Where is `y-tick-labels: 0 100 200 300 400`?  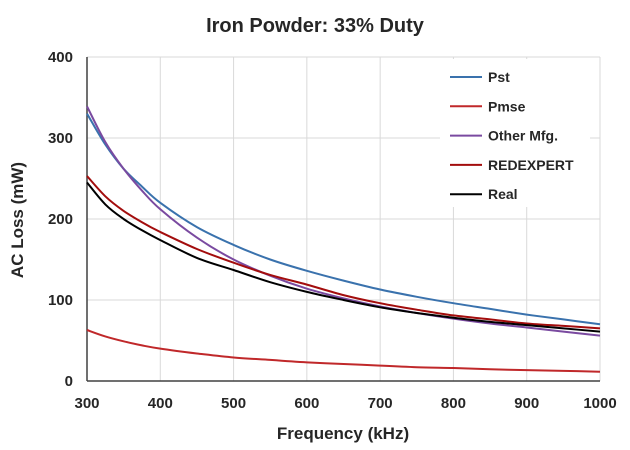 y-tick-labels: 0 100 200 300 400 is located at coordinates (60, 219).